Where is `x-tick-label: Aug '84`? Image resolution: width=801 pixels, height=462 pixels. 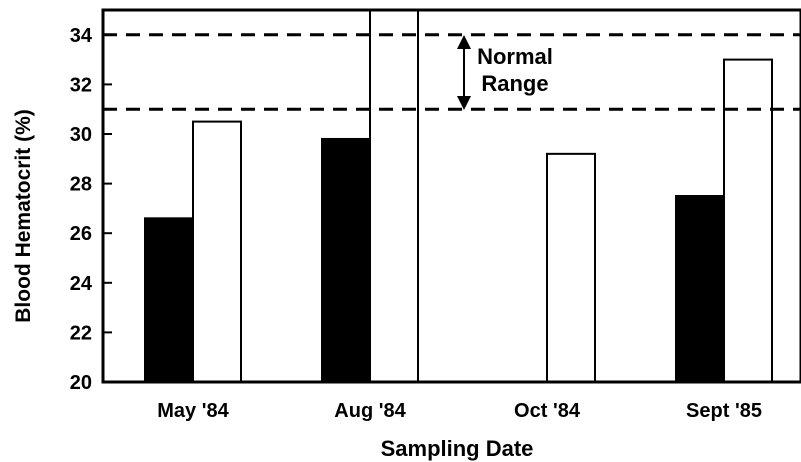
x-tick-label: Aug '84 is located at coordinates (370, 411).